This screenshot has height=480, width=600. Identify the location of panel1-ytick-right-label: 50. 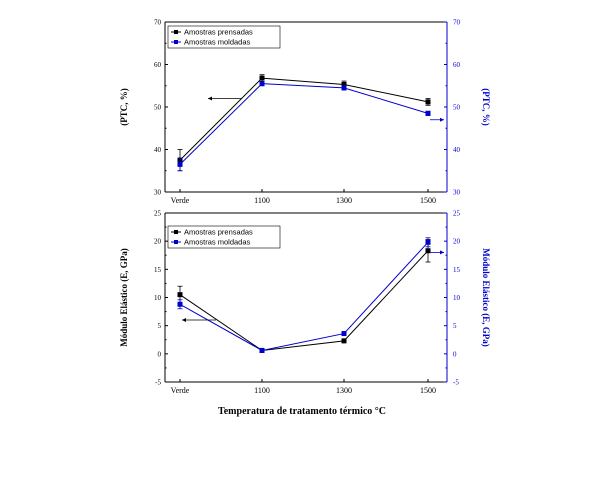
(457, 108).